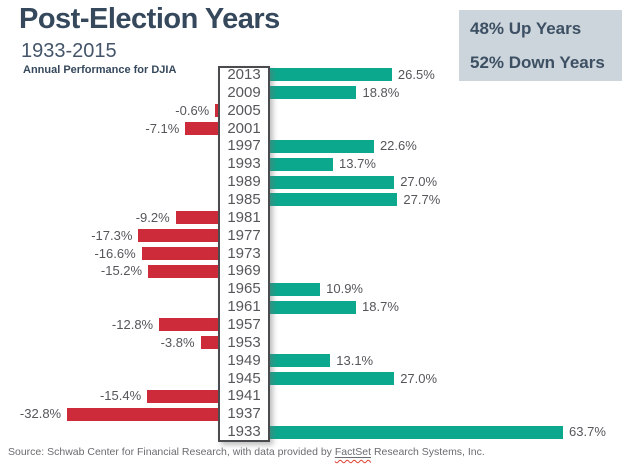 Image resolution: width=626 pixels, height=466 pixels. I want to click on chart-axis-title: Annual Performance for DJIA, so click(100, 70).